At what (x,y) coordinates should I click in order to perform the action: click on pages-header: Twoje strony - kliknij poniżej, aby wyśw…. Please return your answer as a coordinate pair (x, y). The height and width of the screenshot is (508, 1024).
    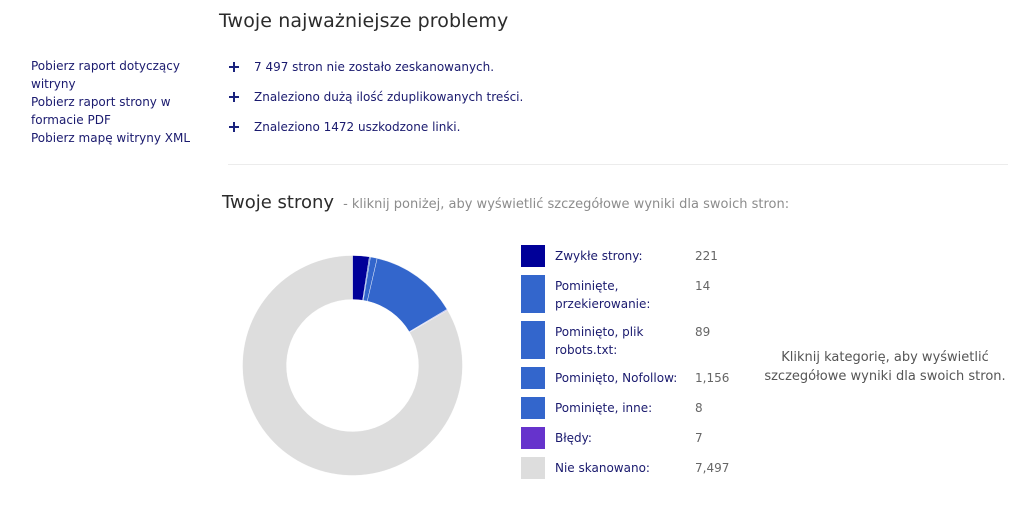
    Looking at the image, I should click on (505, 202).